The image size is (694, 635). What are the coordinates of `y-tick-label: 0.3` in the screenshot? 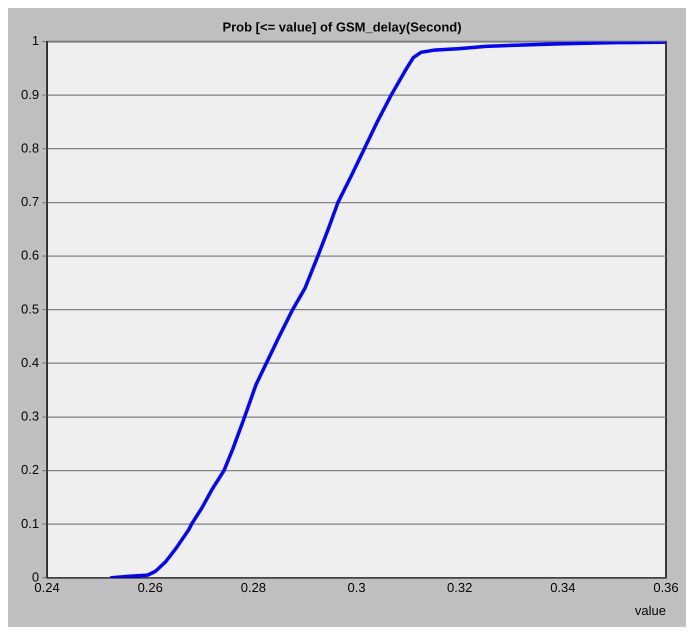 It's located at (30, 416).